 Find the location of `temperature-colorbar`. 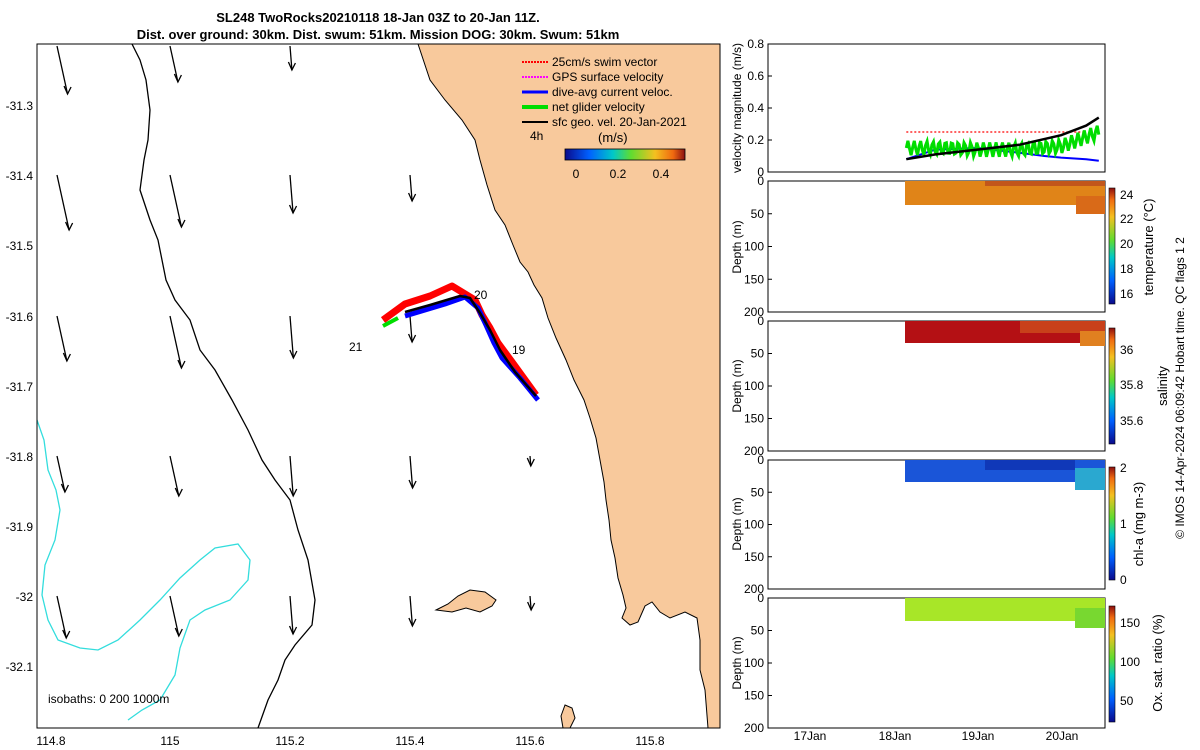

temperature-colorbar is located at coordinates (1112, 246).